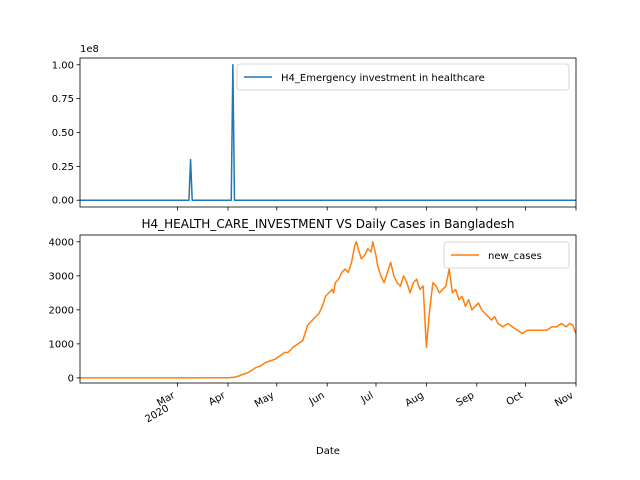 The height and width of the screenshot is (480, 640). I want to click on bottom-y-tick-label: 0, so click(71, 378).